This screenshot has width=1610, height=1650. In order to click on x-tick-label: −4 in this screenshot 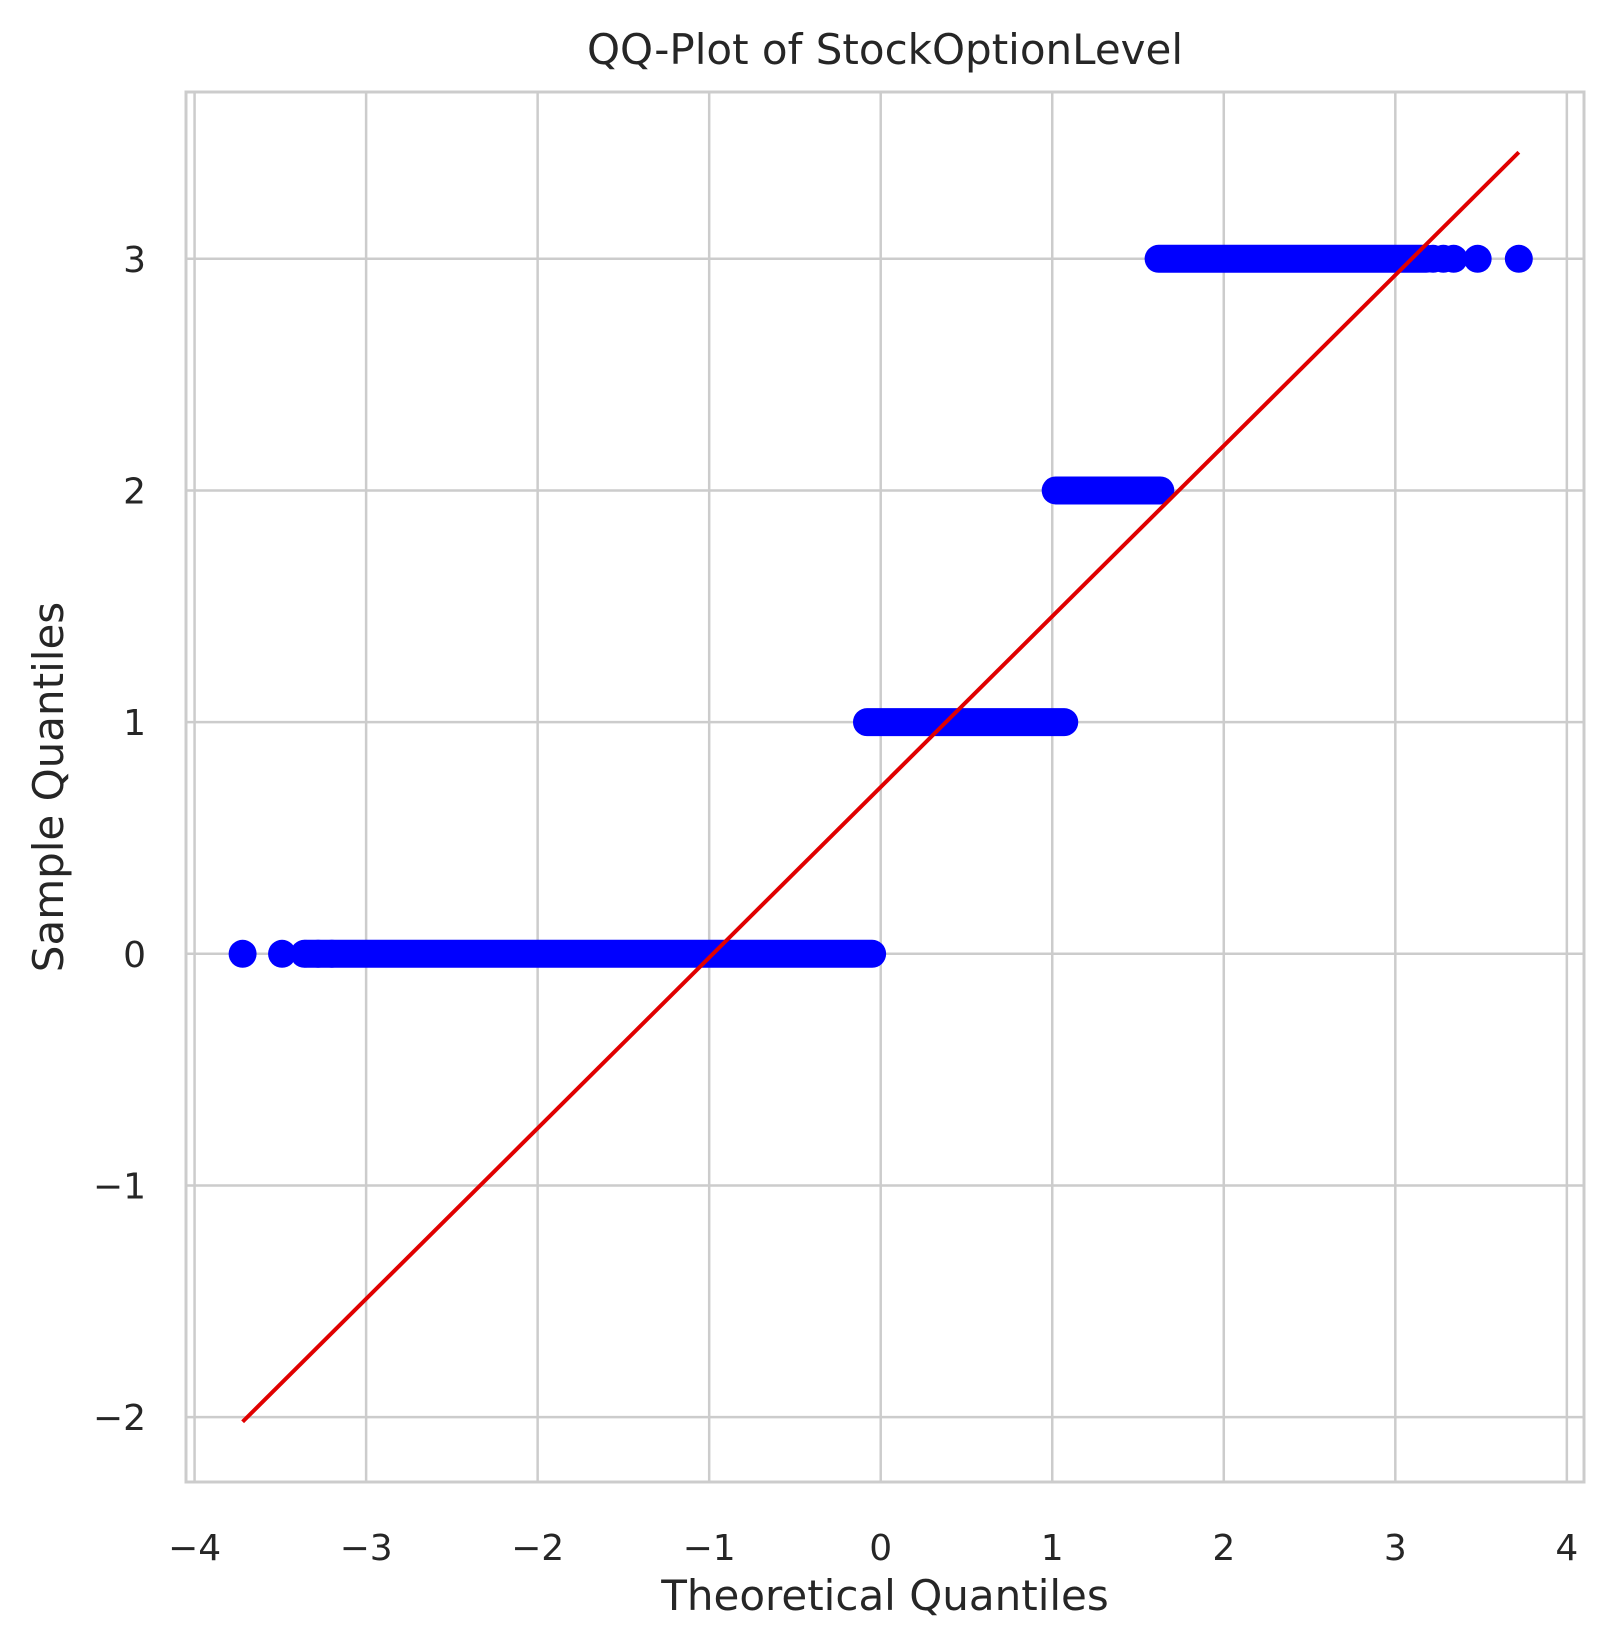, I will do `click(194, 1548)`.